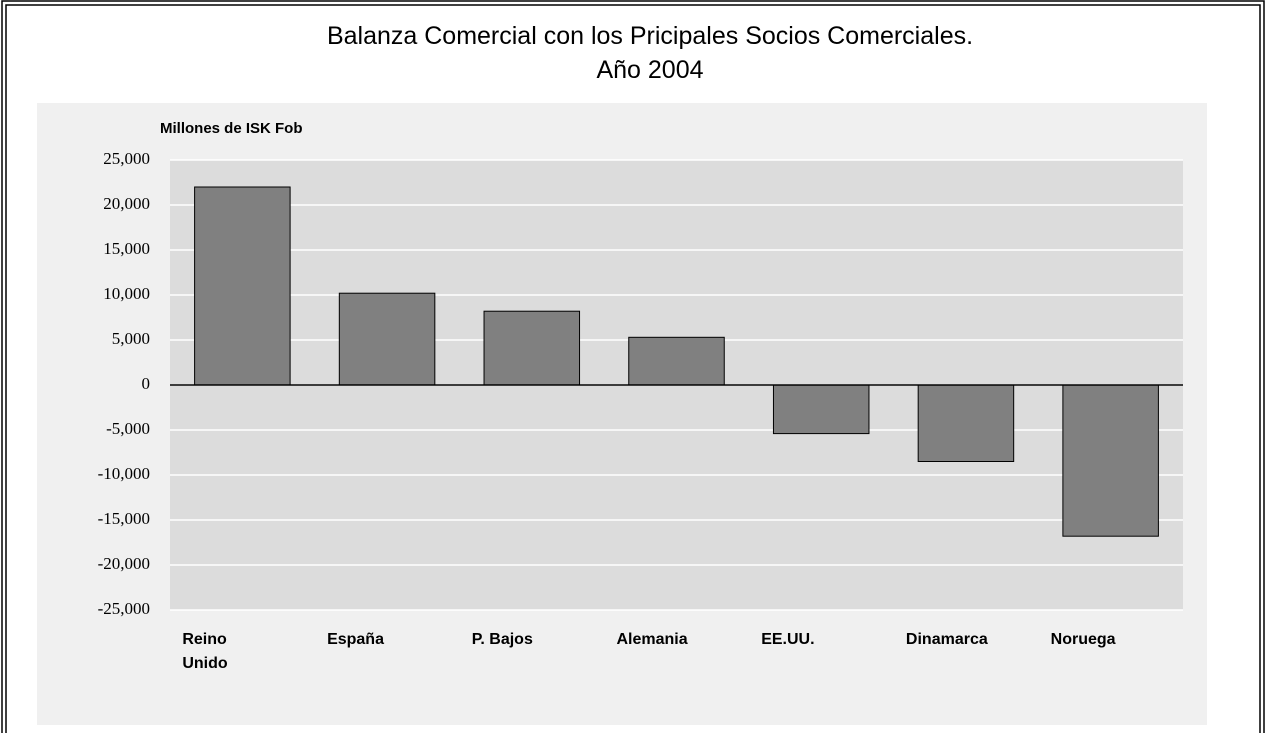 The image size is (1267, 733). Describe the element at coordinates (788, 639) in the screenshot. I see `x-tick-label: EE.UU.` at that location.